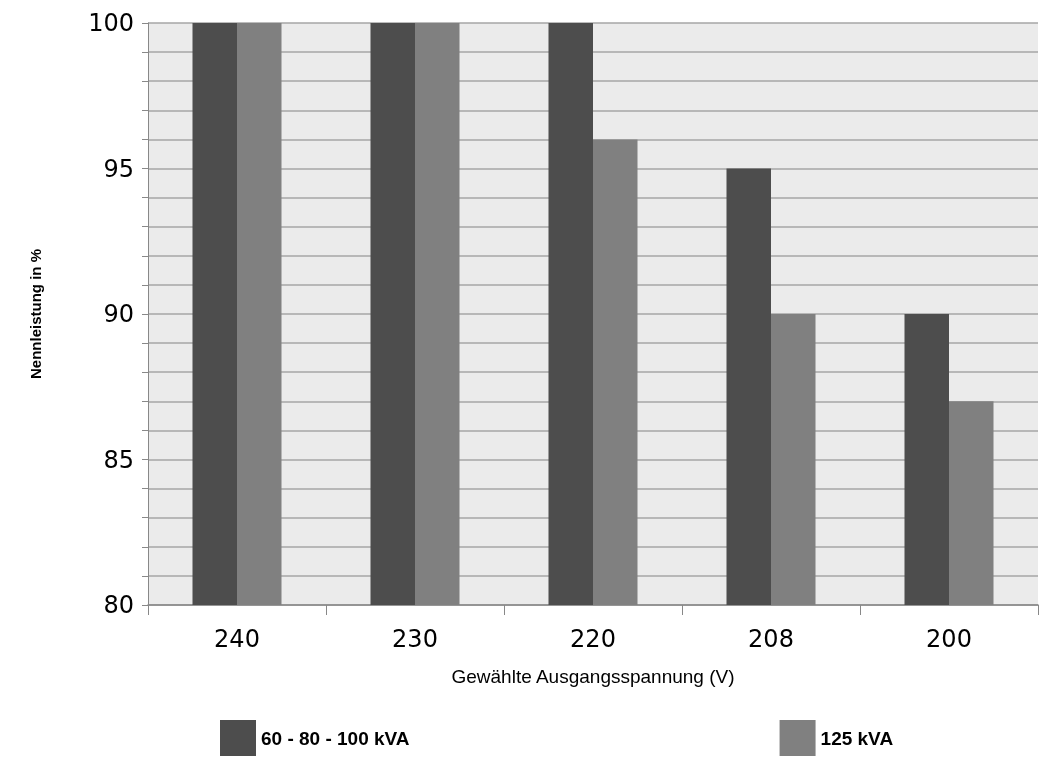 This screenshot has width=1040, height=769. Describe the element at coordinates (593, 676) in the screenshot. I see `x-axis-title: Gewählte Ausgangsspannung (V)` at that location.